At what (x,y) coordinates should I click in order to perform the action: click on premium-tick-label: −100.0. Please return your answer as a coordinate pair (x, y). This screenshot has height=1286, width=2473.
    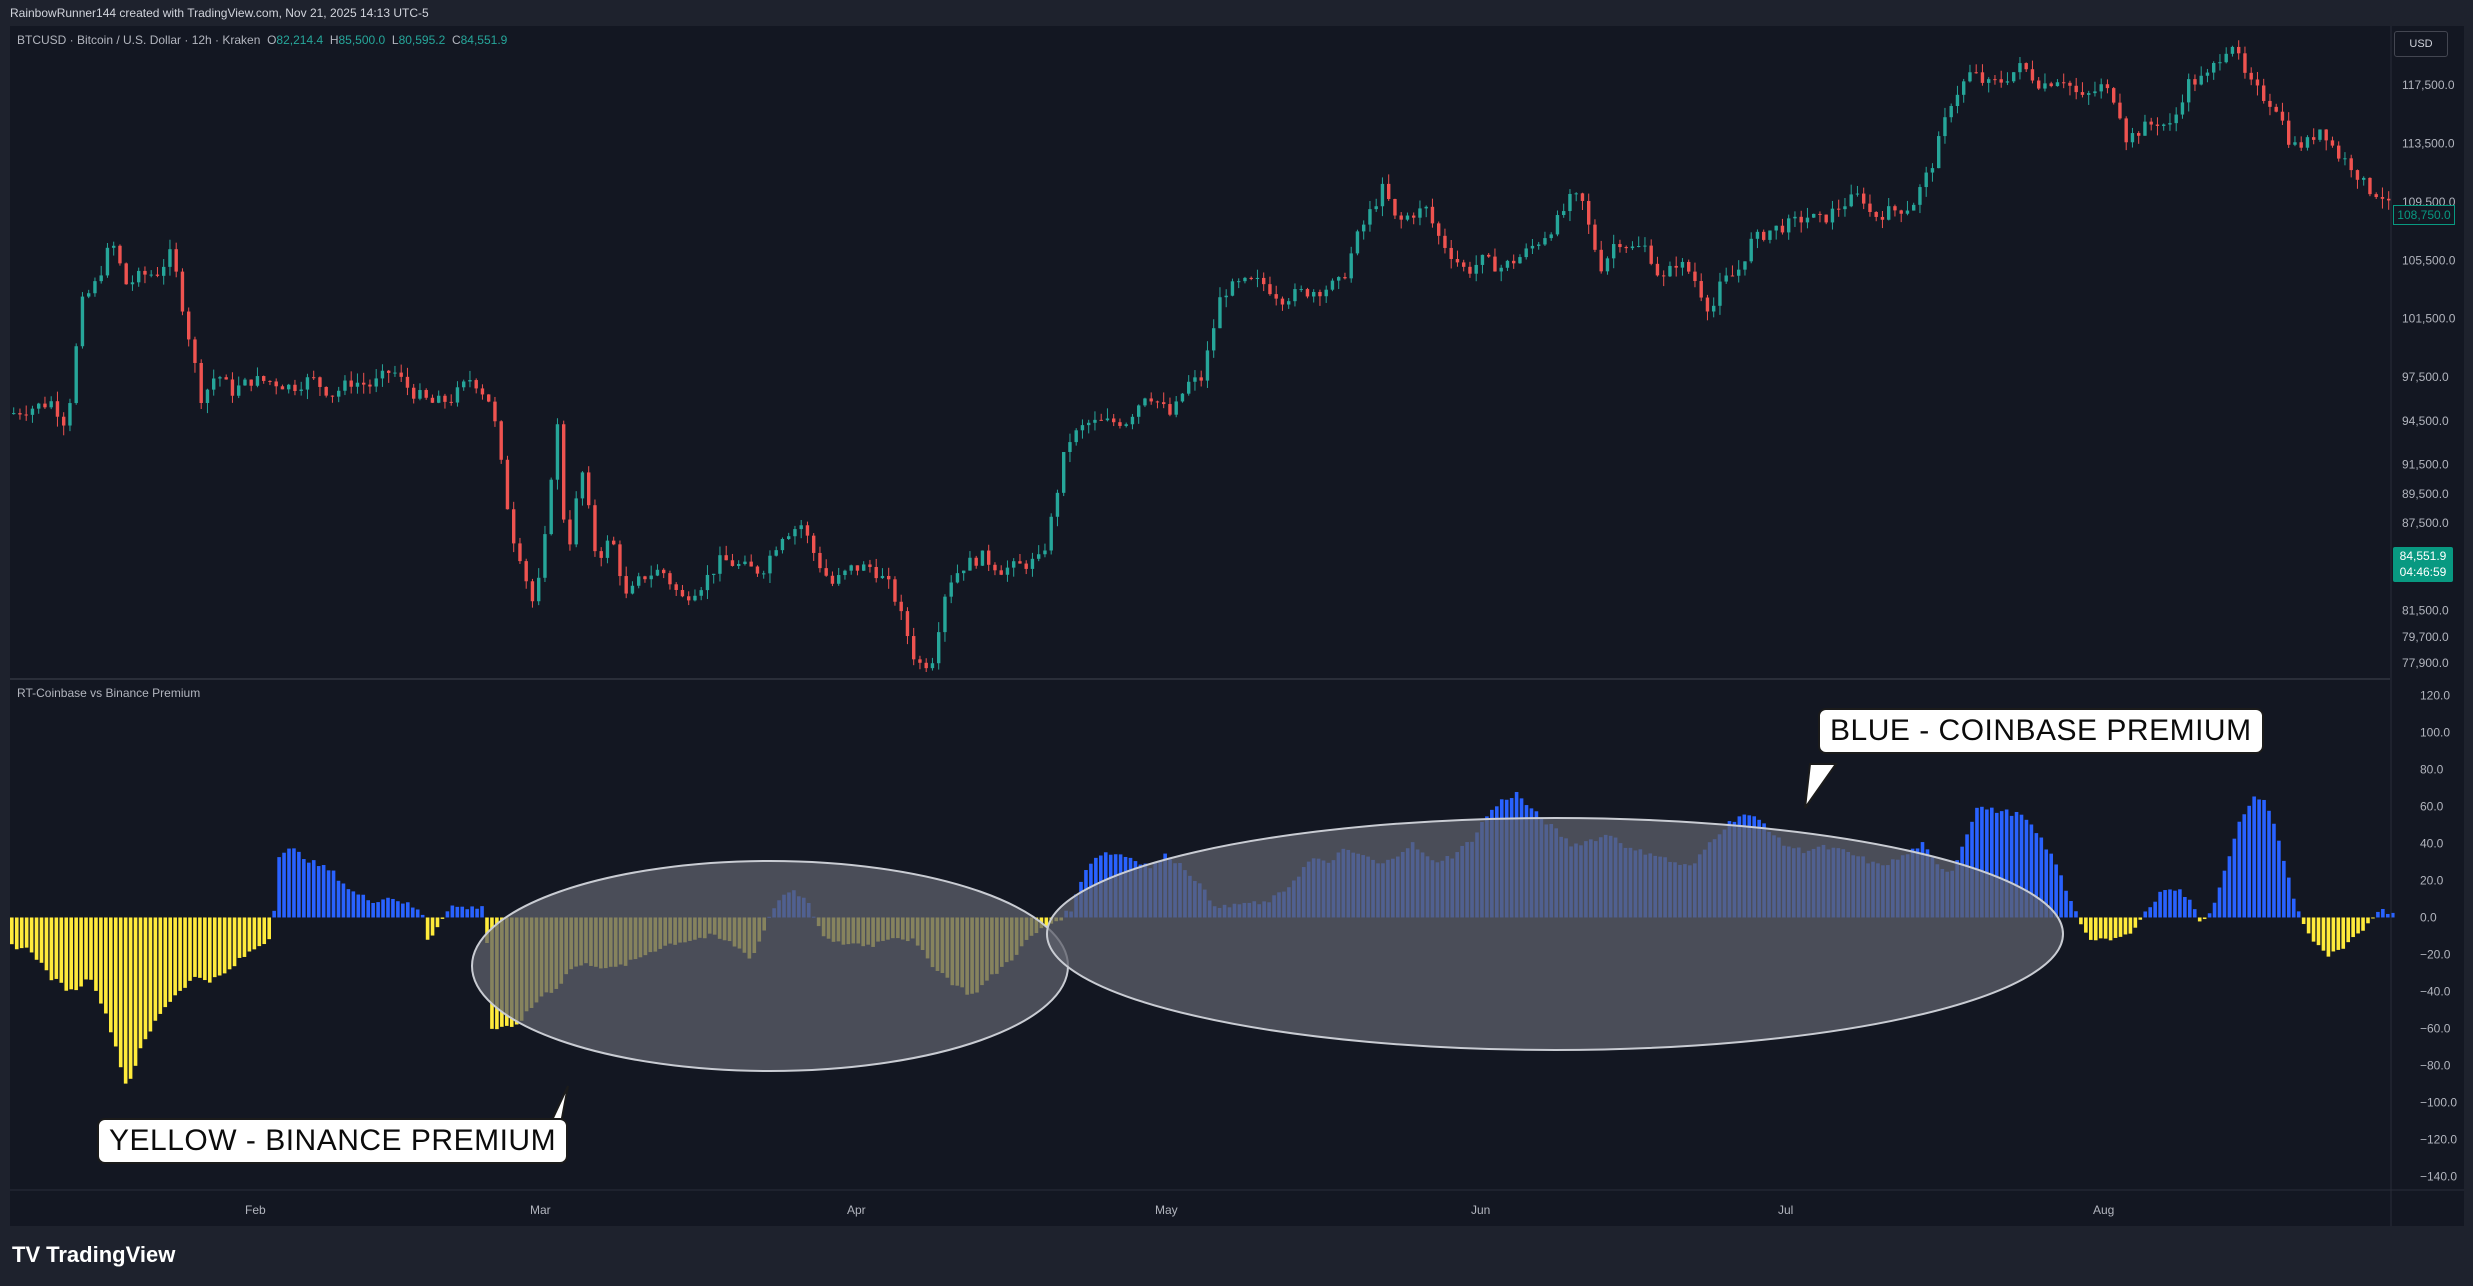
    Looking at the image, I should click on (2438, 1103).